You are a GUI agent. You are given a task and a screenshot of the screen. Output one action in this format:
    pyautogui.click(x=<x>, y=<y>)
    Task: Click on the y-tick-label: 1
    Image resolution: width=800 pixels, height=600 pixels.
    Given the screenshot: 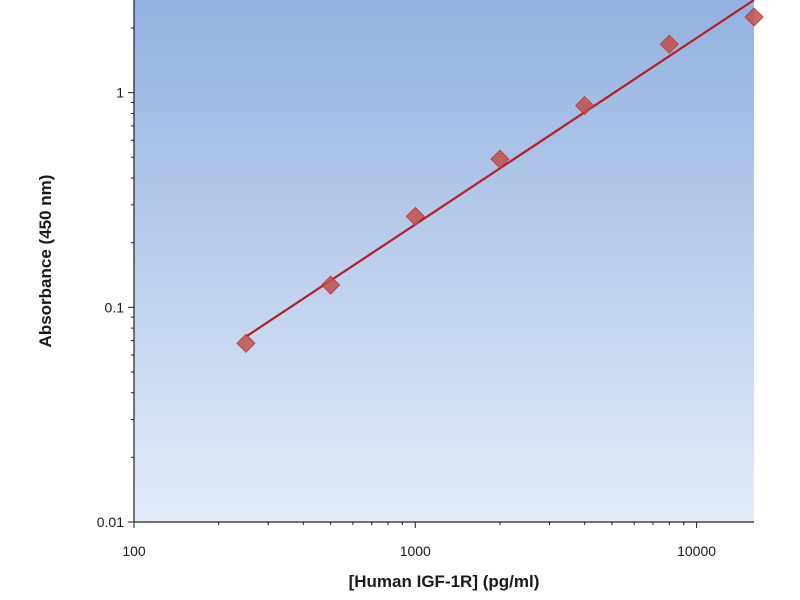 What is the action you would take?
    pyautogui.click(x=120, y=93)
    